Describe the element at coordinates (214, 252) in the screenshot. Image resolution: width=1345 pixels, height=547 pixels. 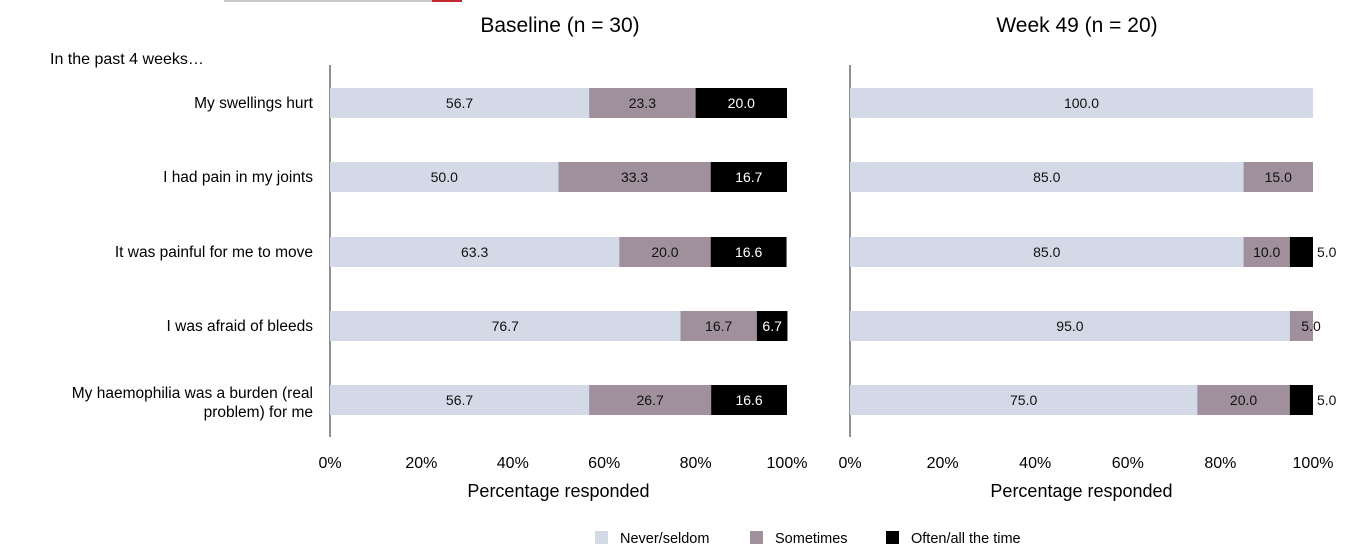
I see `category-label: It was painful for me to move` at that location.